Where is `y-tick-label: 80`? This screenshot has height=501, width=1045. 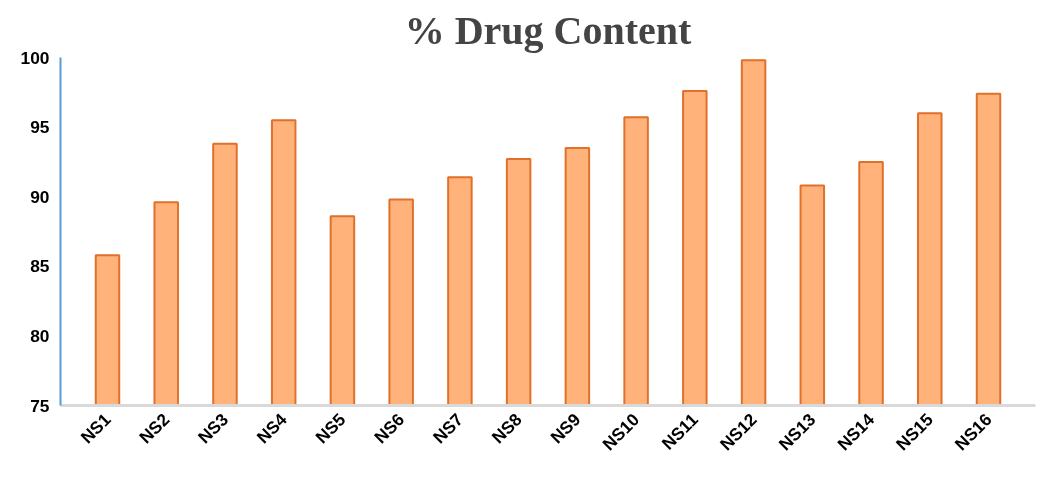 y-tick-label: 80 is located at coordinates (40, 335).